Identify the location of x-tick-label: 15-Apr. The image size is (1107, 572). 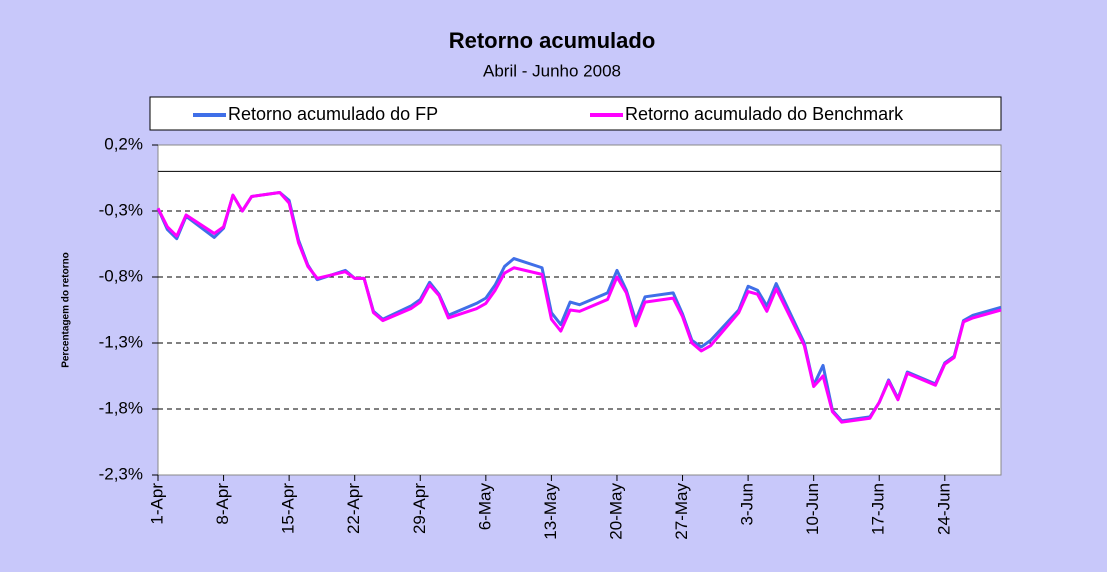
(288, 508).